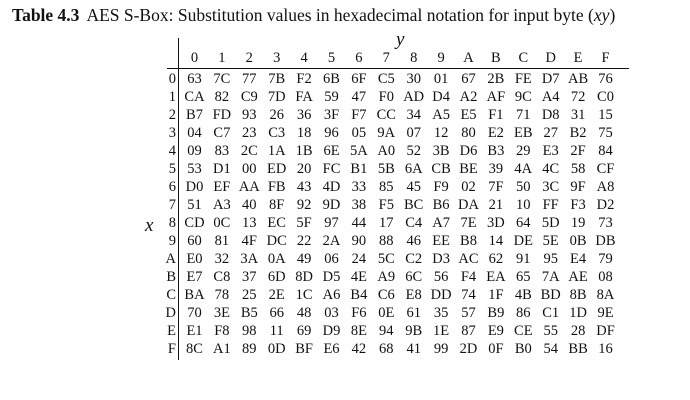 This screenshot has width=690, height=400. Describe the element at coordinates (222, 97) in the screenshot. I see `sbox-cell: 82` at that location.